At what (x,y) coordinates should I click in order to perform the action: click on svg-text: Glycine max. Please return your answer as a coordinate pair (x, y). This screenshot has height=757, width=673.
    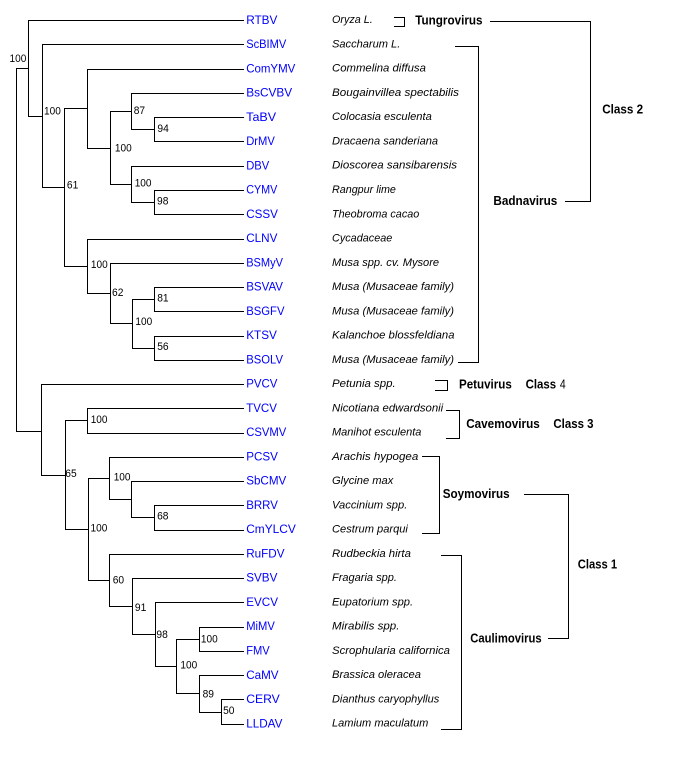
    Looking at the image, I should click on (363, 481).